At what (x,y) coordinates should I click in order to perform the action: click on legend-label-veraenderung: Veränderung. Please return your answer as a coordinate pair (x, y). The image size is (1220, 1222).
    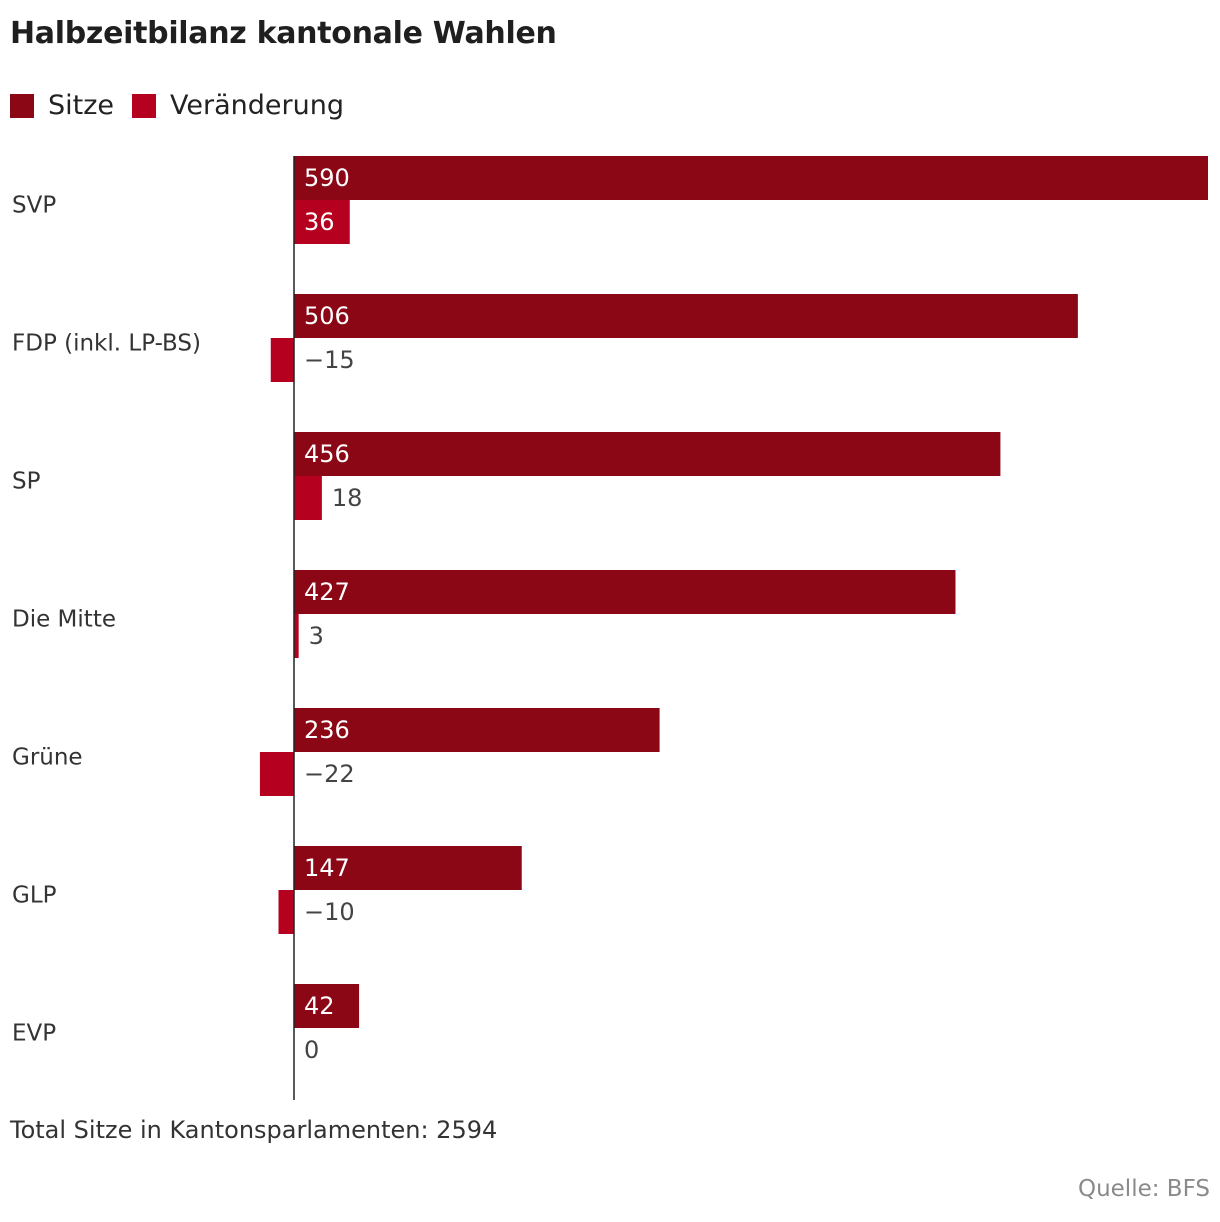
    Looking at the image, I should click on (257, 105).